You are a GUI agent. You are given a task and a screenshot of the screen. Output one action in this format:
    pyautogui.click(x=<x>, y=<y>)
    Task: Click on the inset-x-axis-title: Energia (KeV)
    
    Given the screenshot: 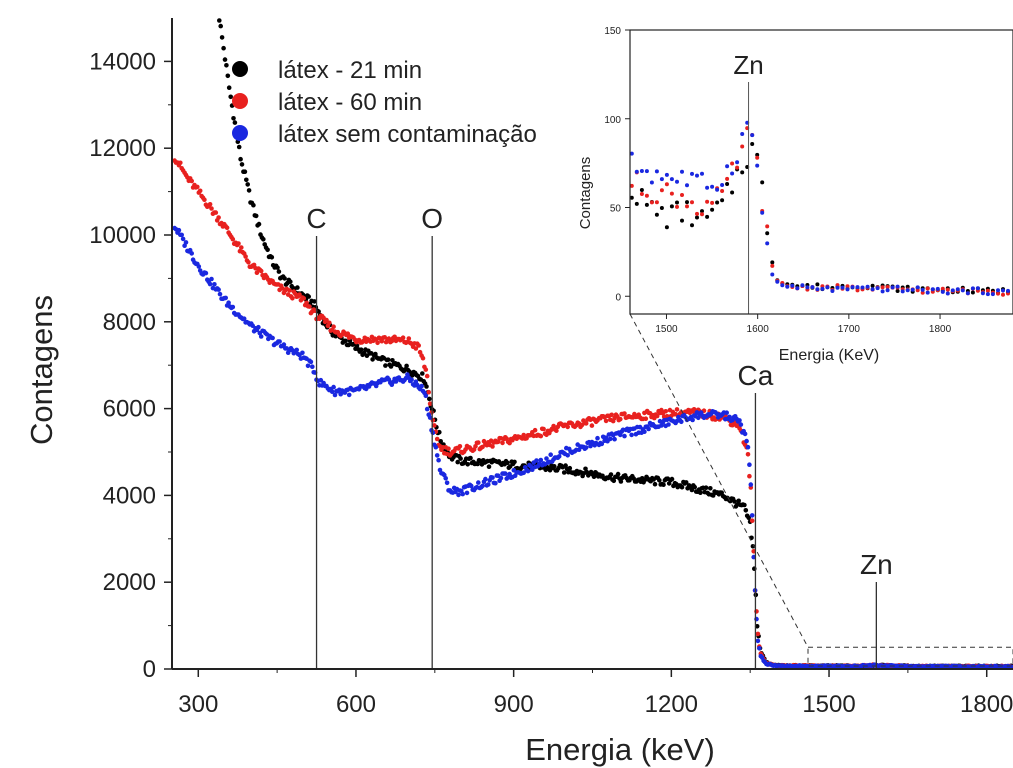 What is the action you would take?
    pyautogui.click(x=829, y=355)
    